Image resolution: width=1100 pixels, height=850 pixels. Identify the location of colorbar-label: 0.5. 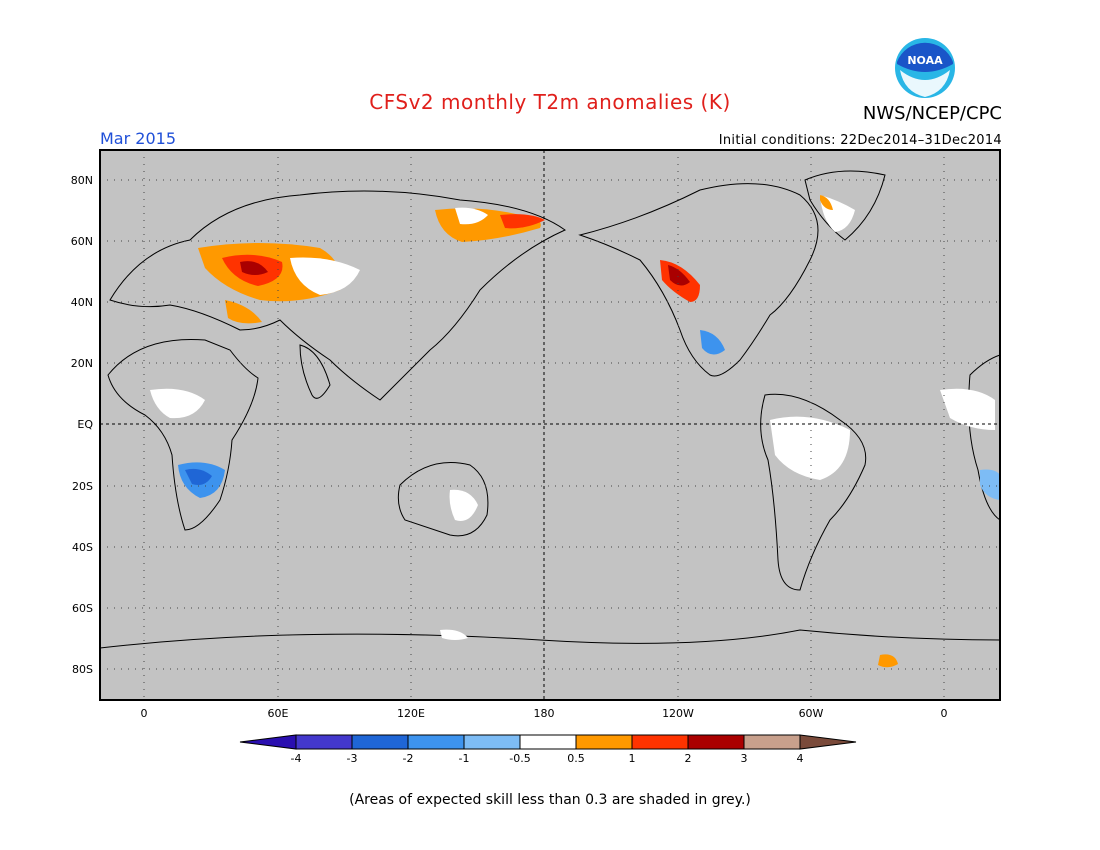
(576, 758).